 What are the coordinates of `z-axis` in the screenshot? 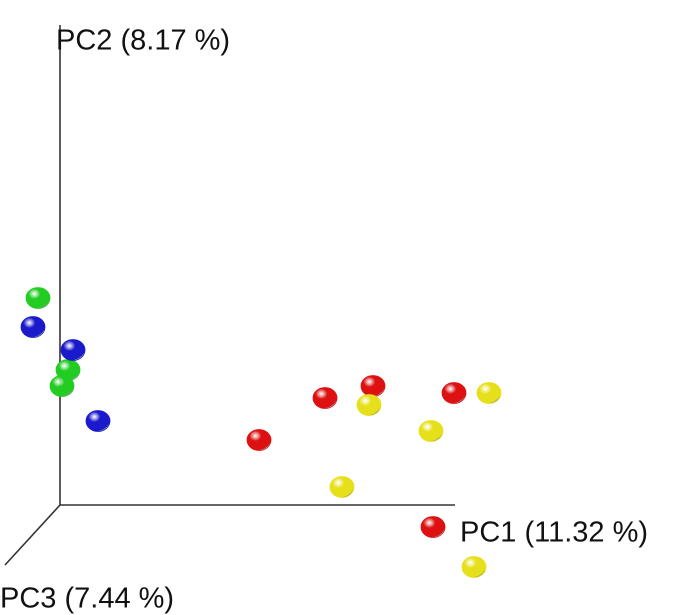 It's located at (32, 535).